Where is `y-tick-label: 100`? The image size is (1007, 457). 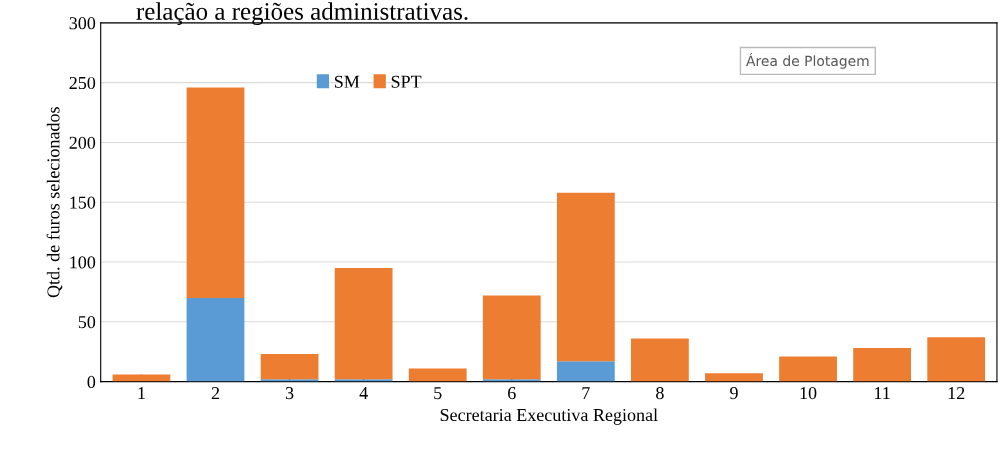 y-tick-label: 100 is located at coordinates (83, 262).